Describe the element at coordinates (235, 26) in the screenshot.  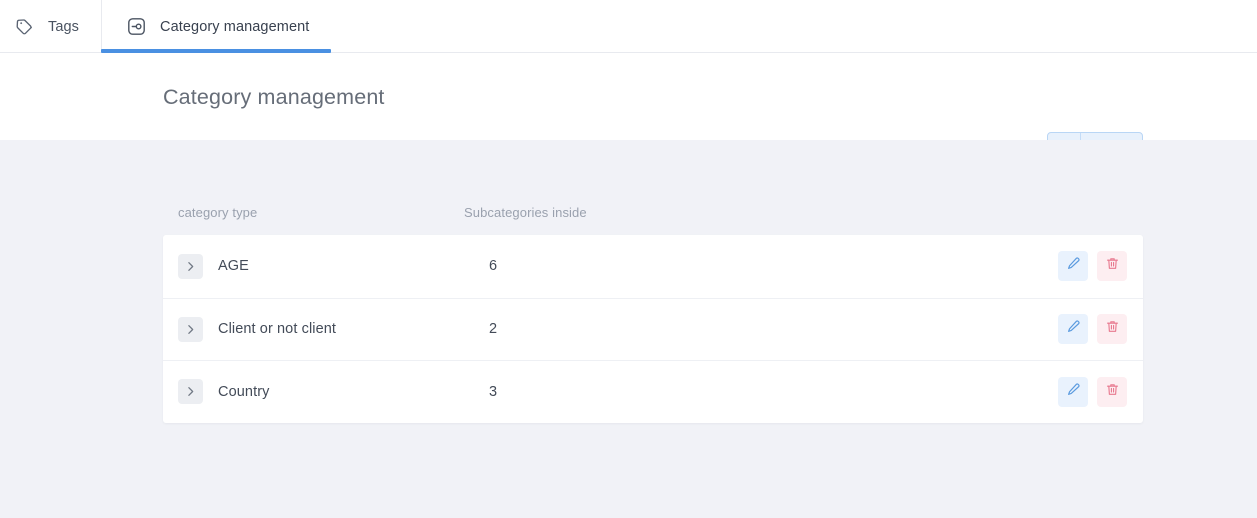
I see `tab-category-management-label: Category management` at that location.